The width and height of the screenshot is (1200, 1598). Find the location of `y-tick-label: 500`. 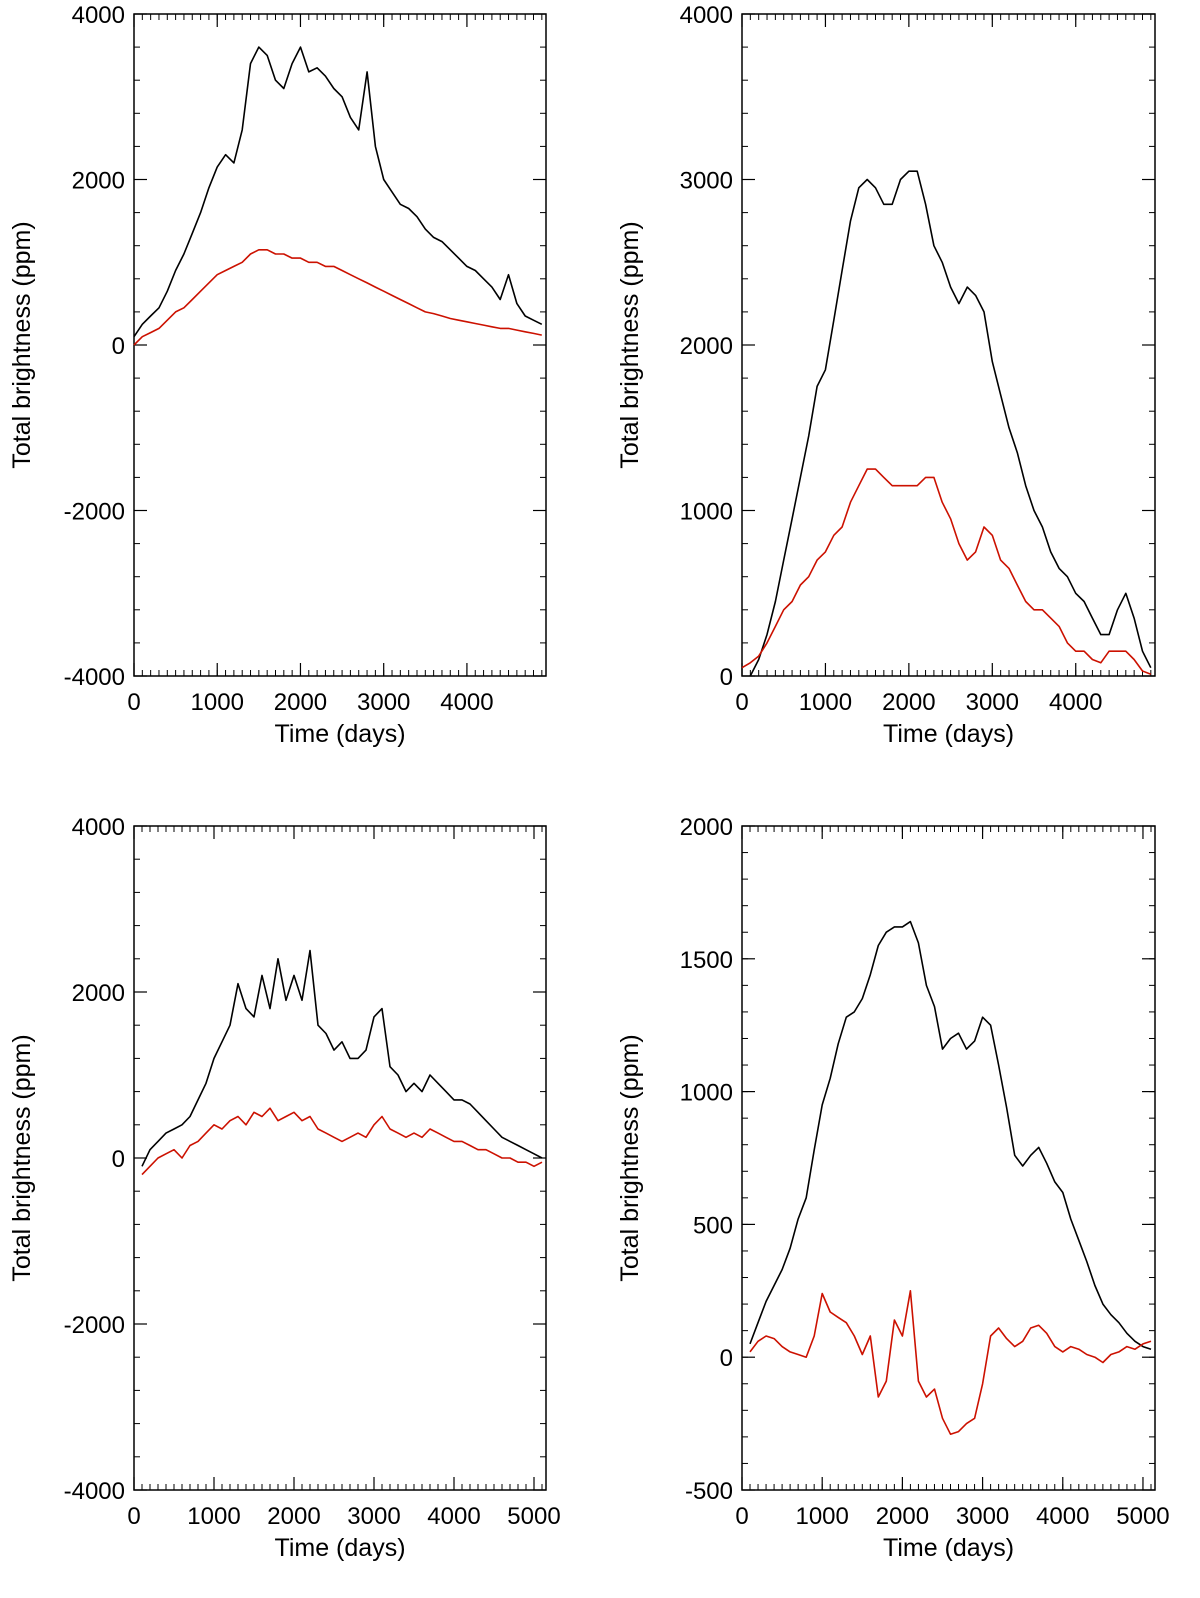

y-tick-label: 500 is located at coordinates (713, 1225).